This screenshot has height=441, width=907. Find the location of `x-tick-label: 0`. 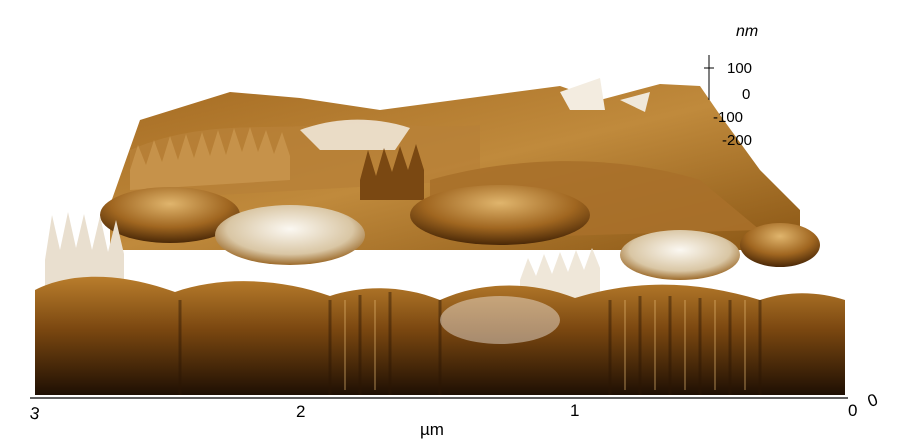

x-tick-label: 0 is located at coordinates (853, 410).